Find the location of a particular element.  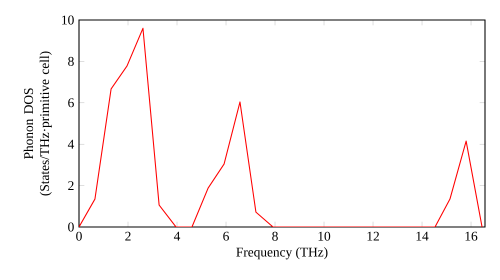

y-tick-label: 10 is located at coordinates (68, 20).